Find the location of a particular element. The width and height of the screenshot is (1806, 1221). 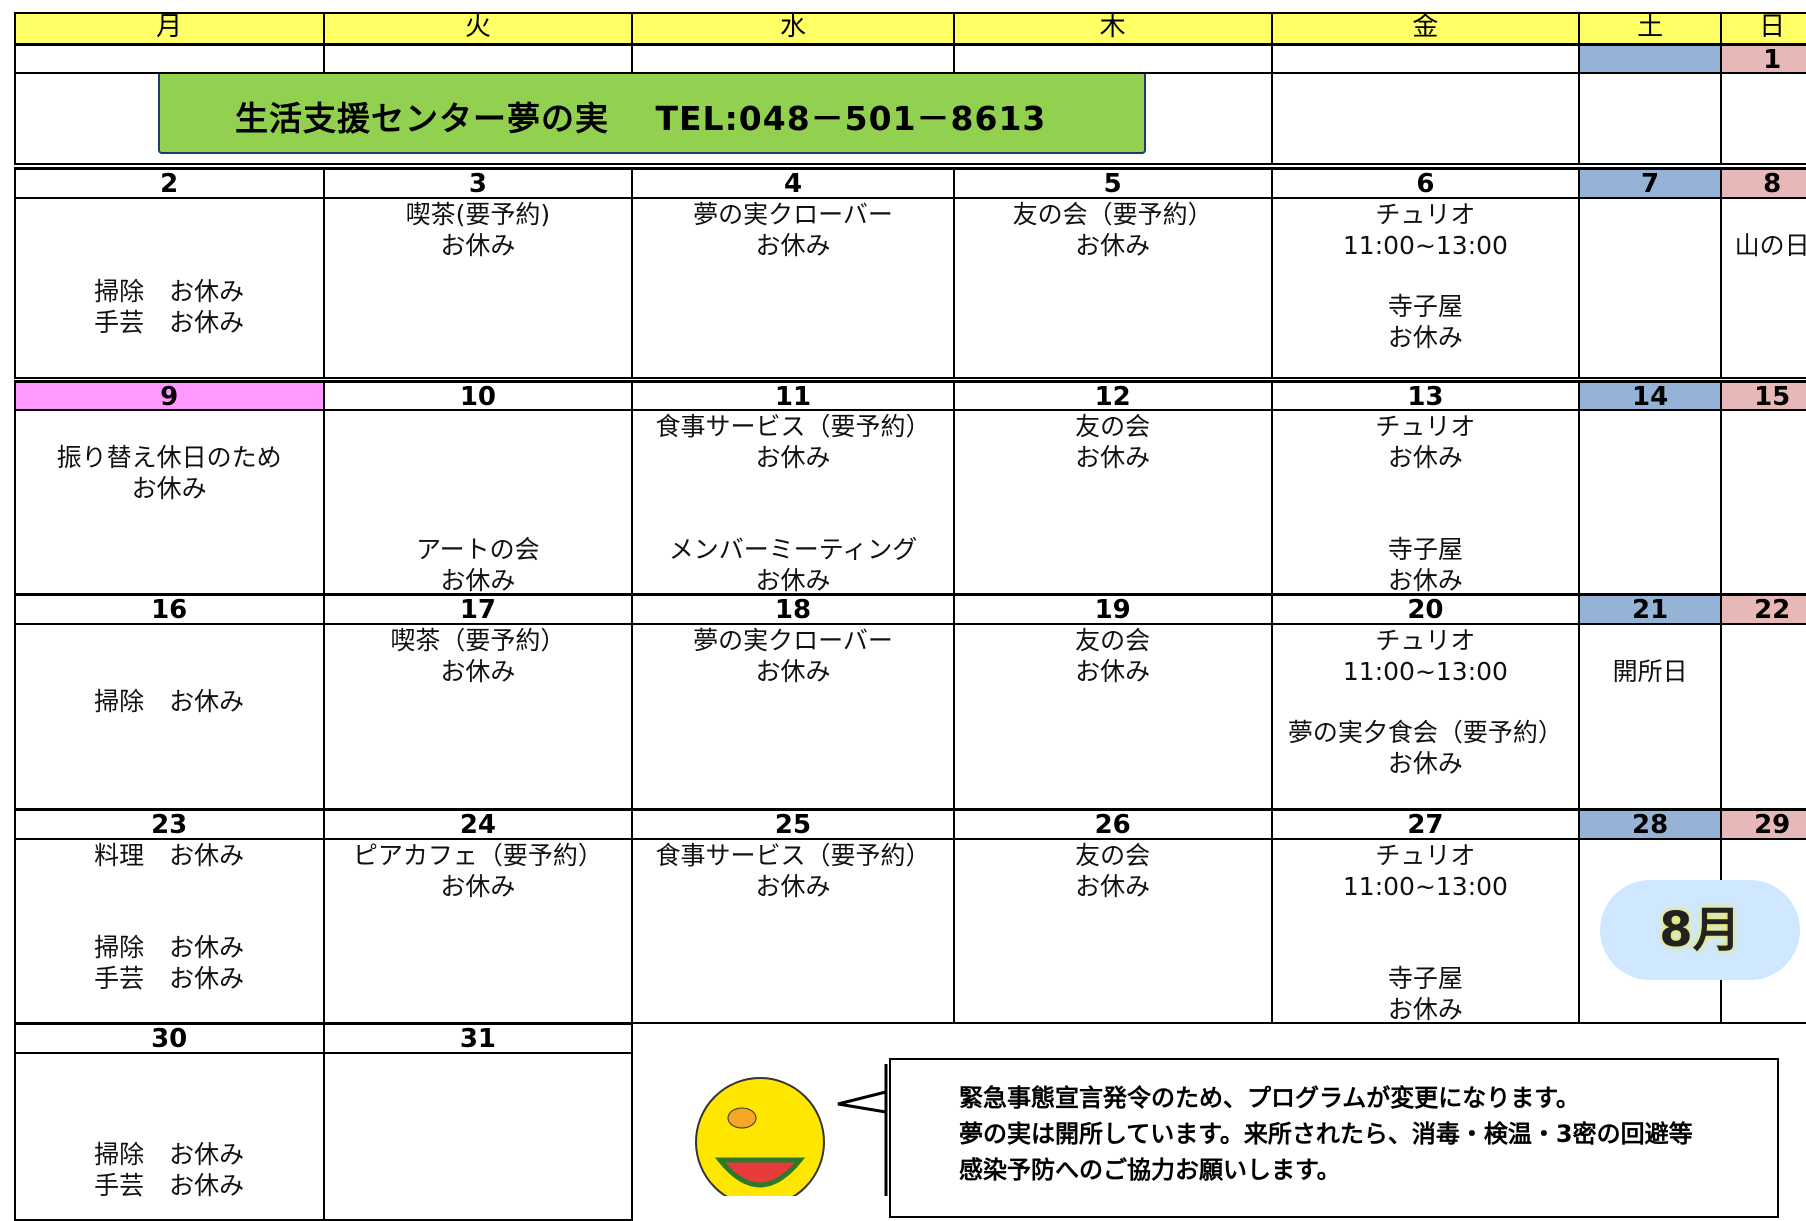

date-cell: 18 is located at coordinates (793, 609).